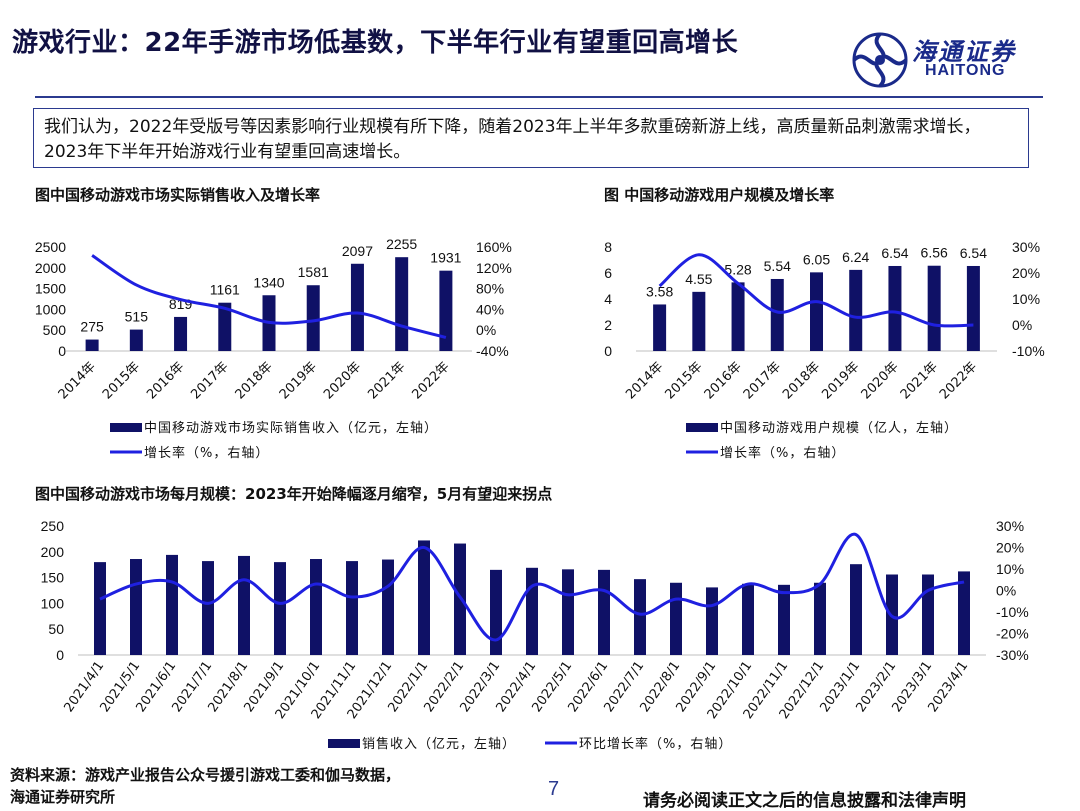  I want to click on chart2-data-label: 6.54, so click(973, 253).